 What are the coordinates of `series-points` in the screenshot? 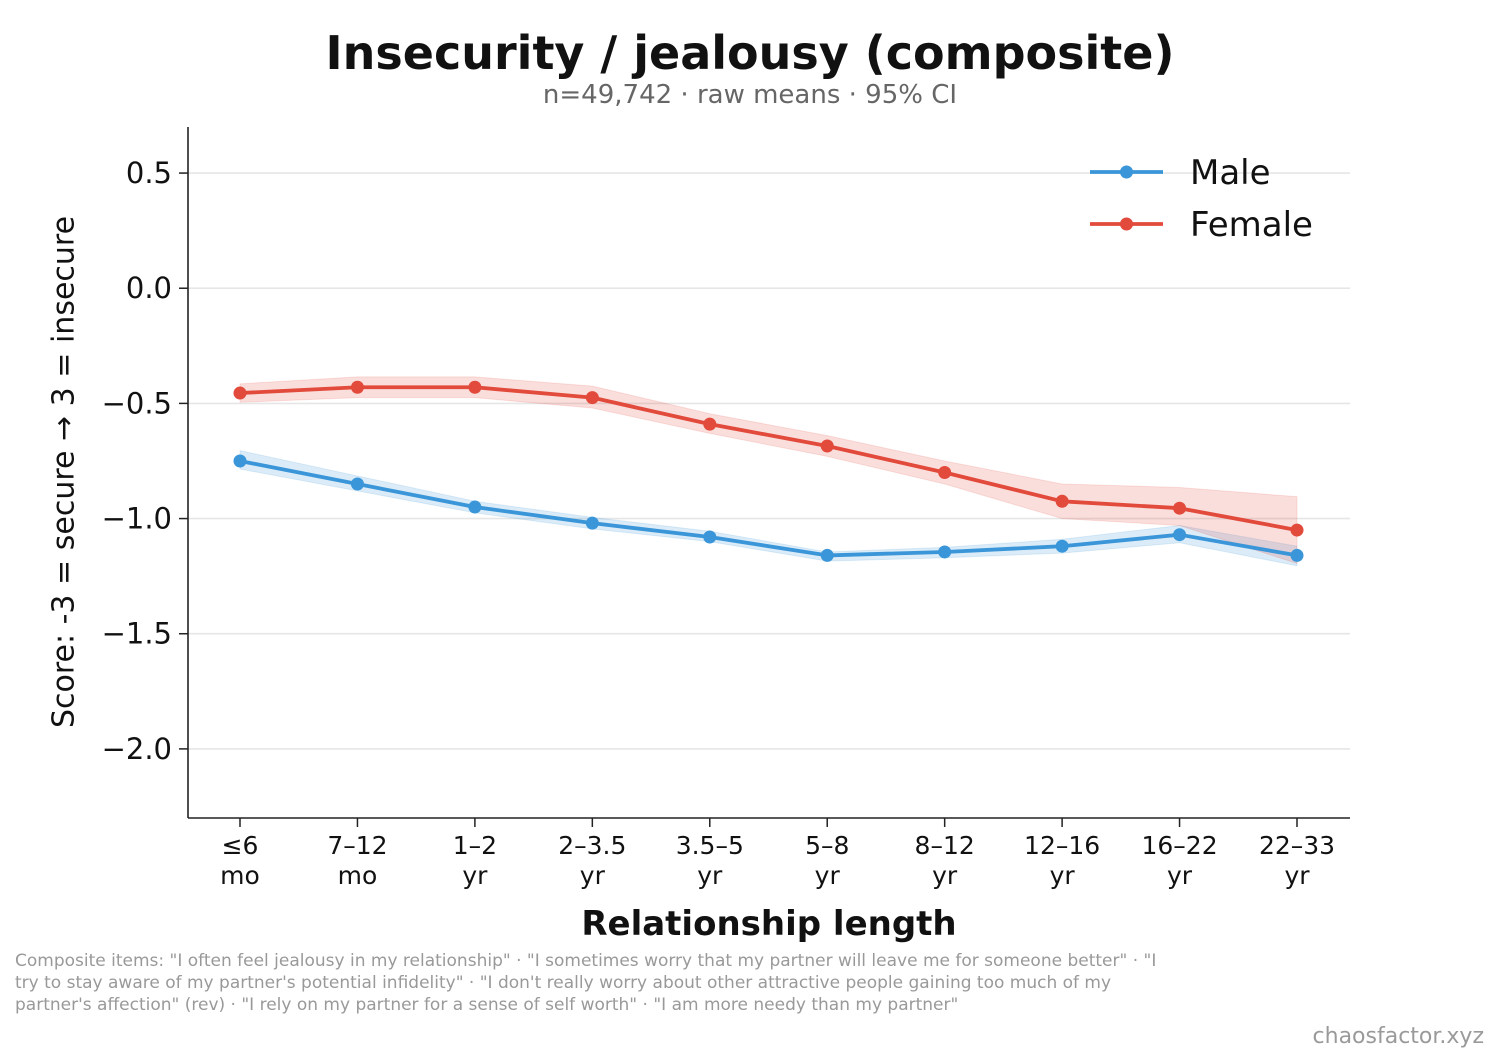 It's located at (768, 471).